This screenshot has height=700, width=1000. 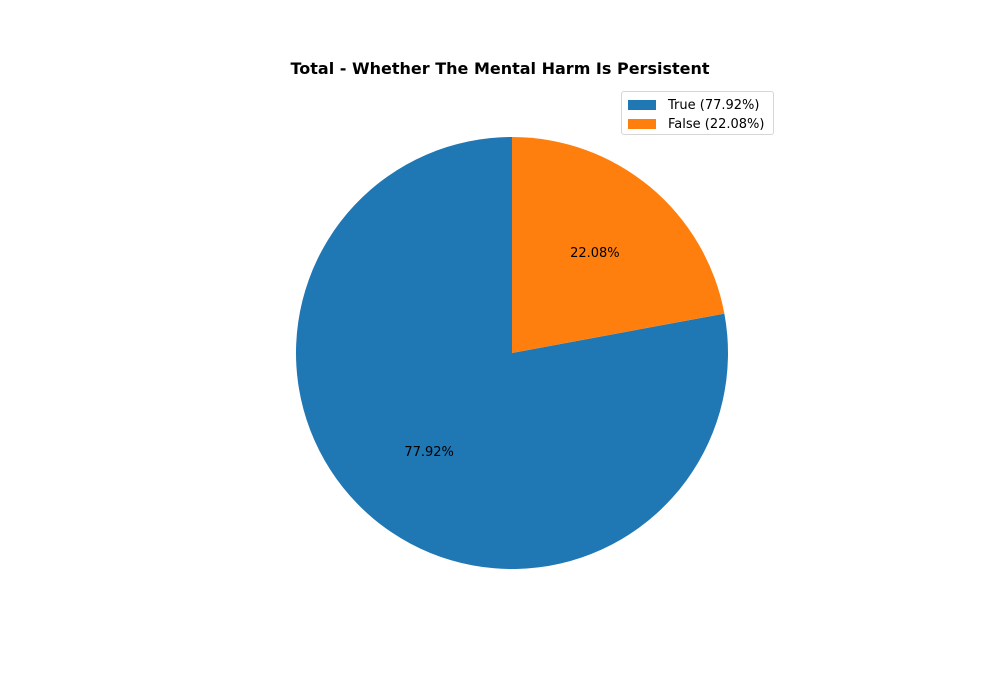 I want to click on legend-item-true: True (77.92%), so click(x=693, y=105).